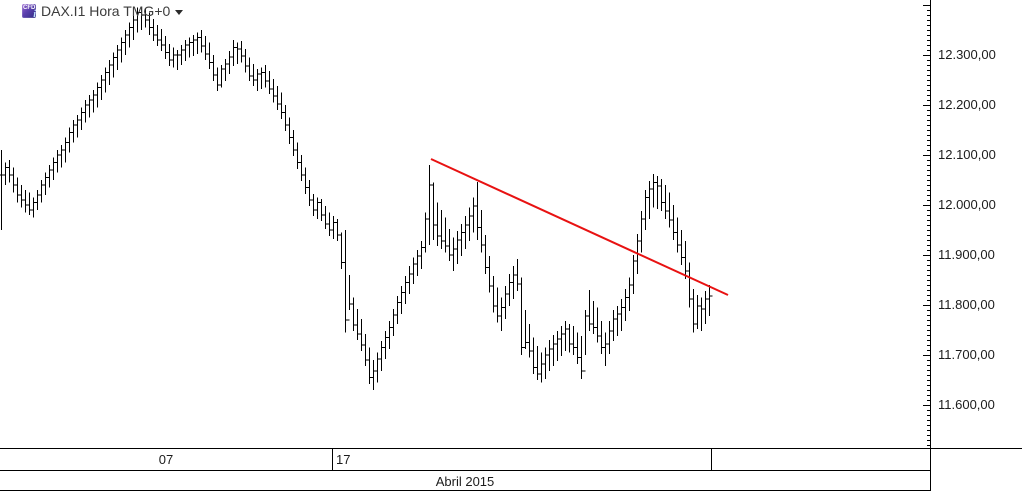  Describe the element at coordinates (967, 54) in the screenshot. I see `y-axis-label: 12.300,00` at that location.